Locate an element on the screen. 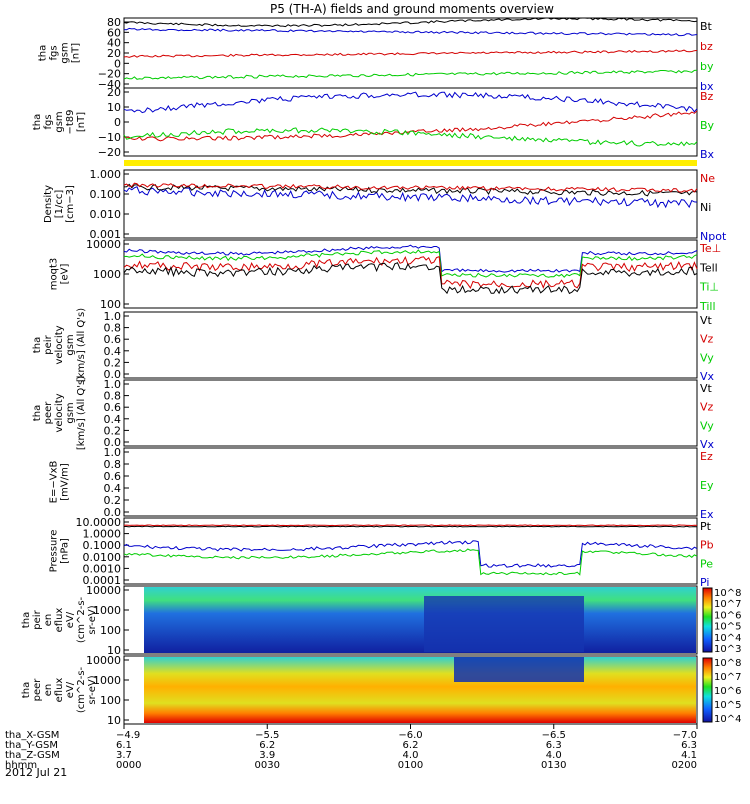 The height and width of the screenshot is (804, 750). y-tick-label: 0.001 is located at coordinates (106, 234).